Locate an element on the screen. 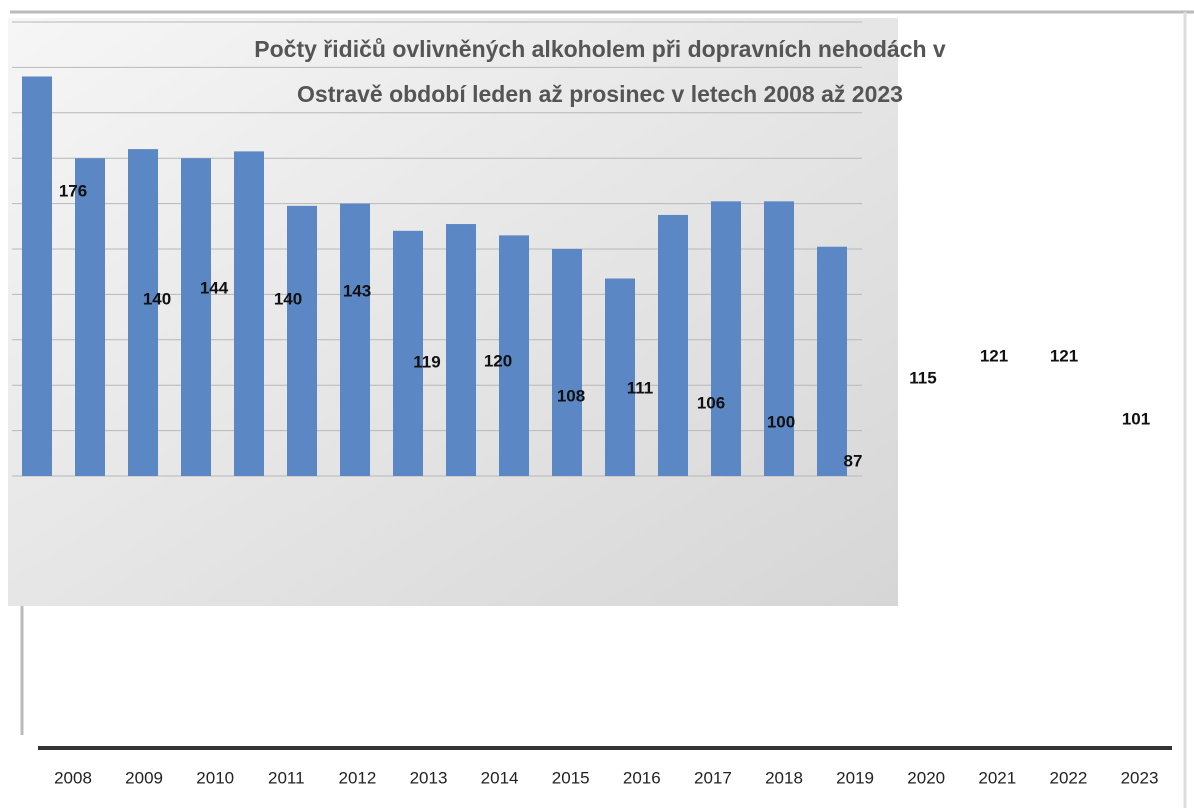 The height and width of the screenshot is (808, 1194). x-tick-label: 2010 is located at coordinates (215, 777).